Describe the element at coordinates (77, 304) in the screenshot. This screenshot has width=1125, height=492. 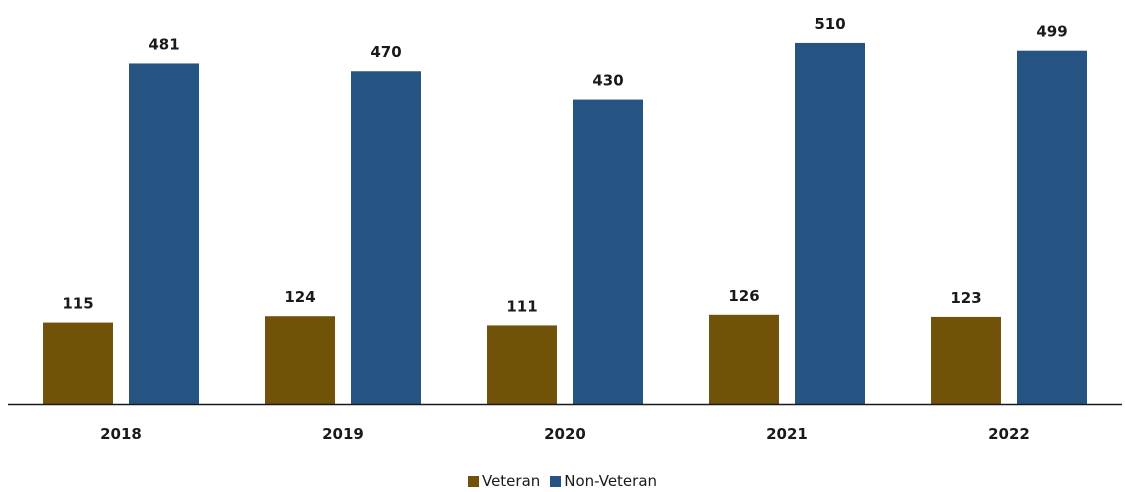
I see `data-label-veteran-2018: 115` at that location.